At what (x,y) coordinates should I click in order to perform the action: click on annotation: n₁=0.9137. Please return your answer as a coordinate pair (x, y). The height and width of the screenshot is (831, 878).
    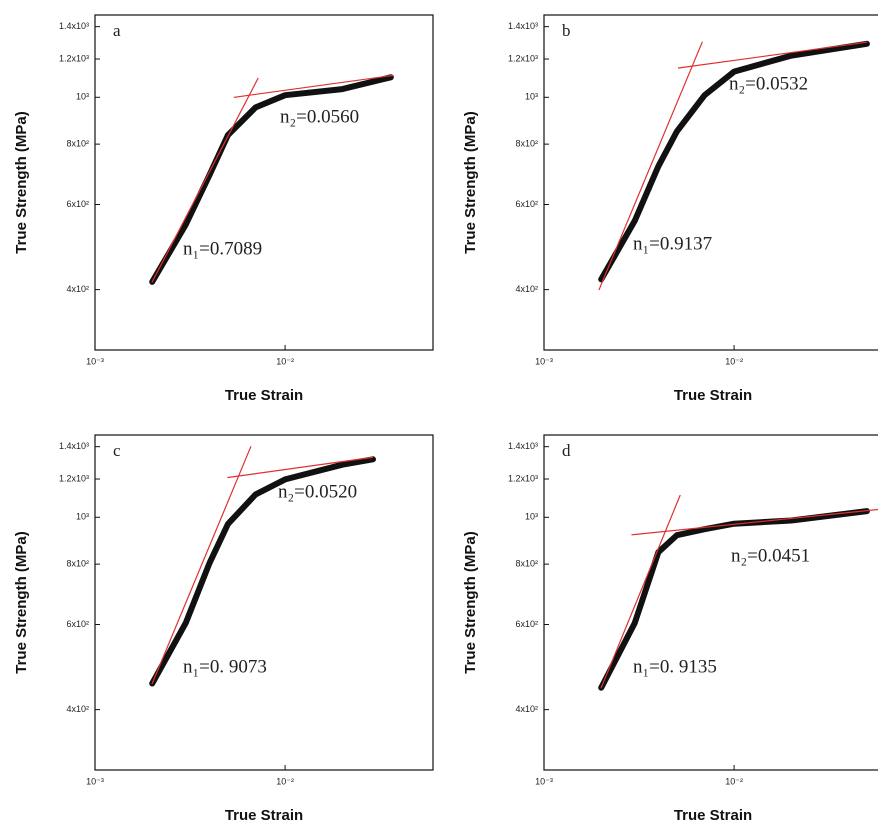
    Looking at the image, I should click on (672, 243).